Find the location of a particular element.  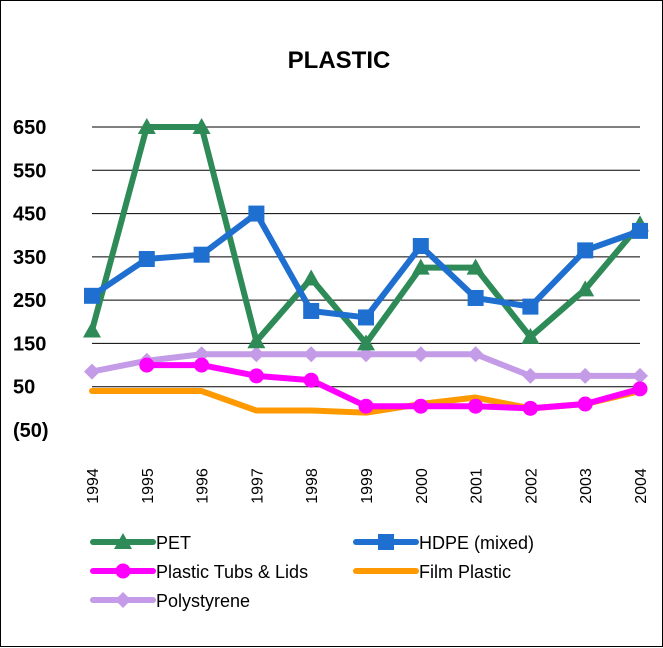

x-tick-label: 2000 is located at coordinates (422, 486).